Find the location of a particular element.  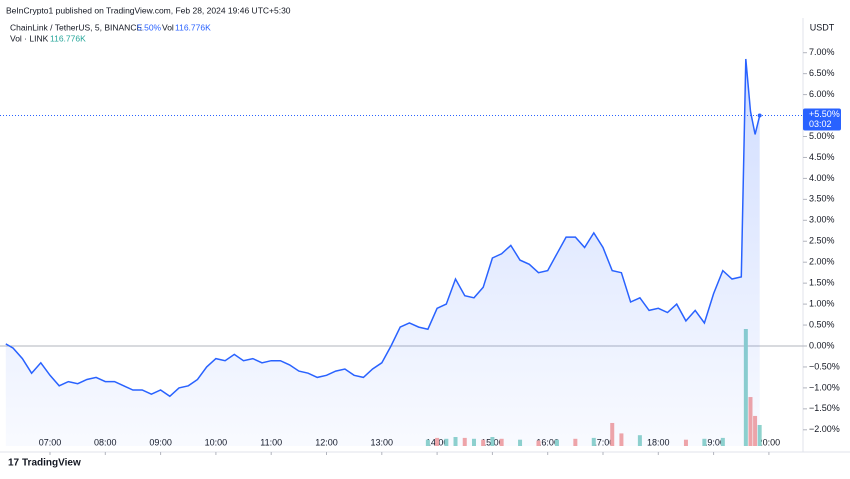

y-tick-label: −2.00% is located at coordinates (824, 429).